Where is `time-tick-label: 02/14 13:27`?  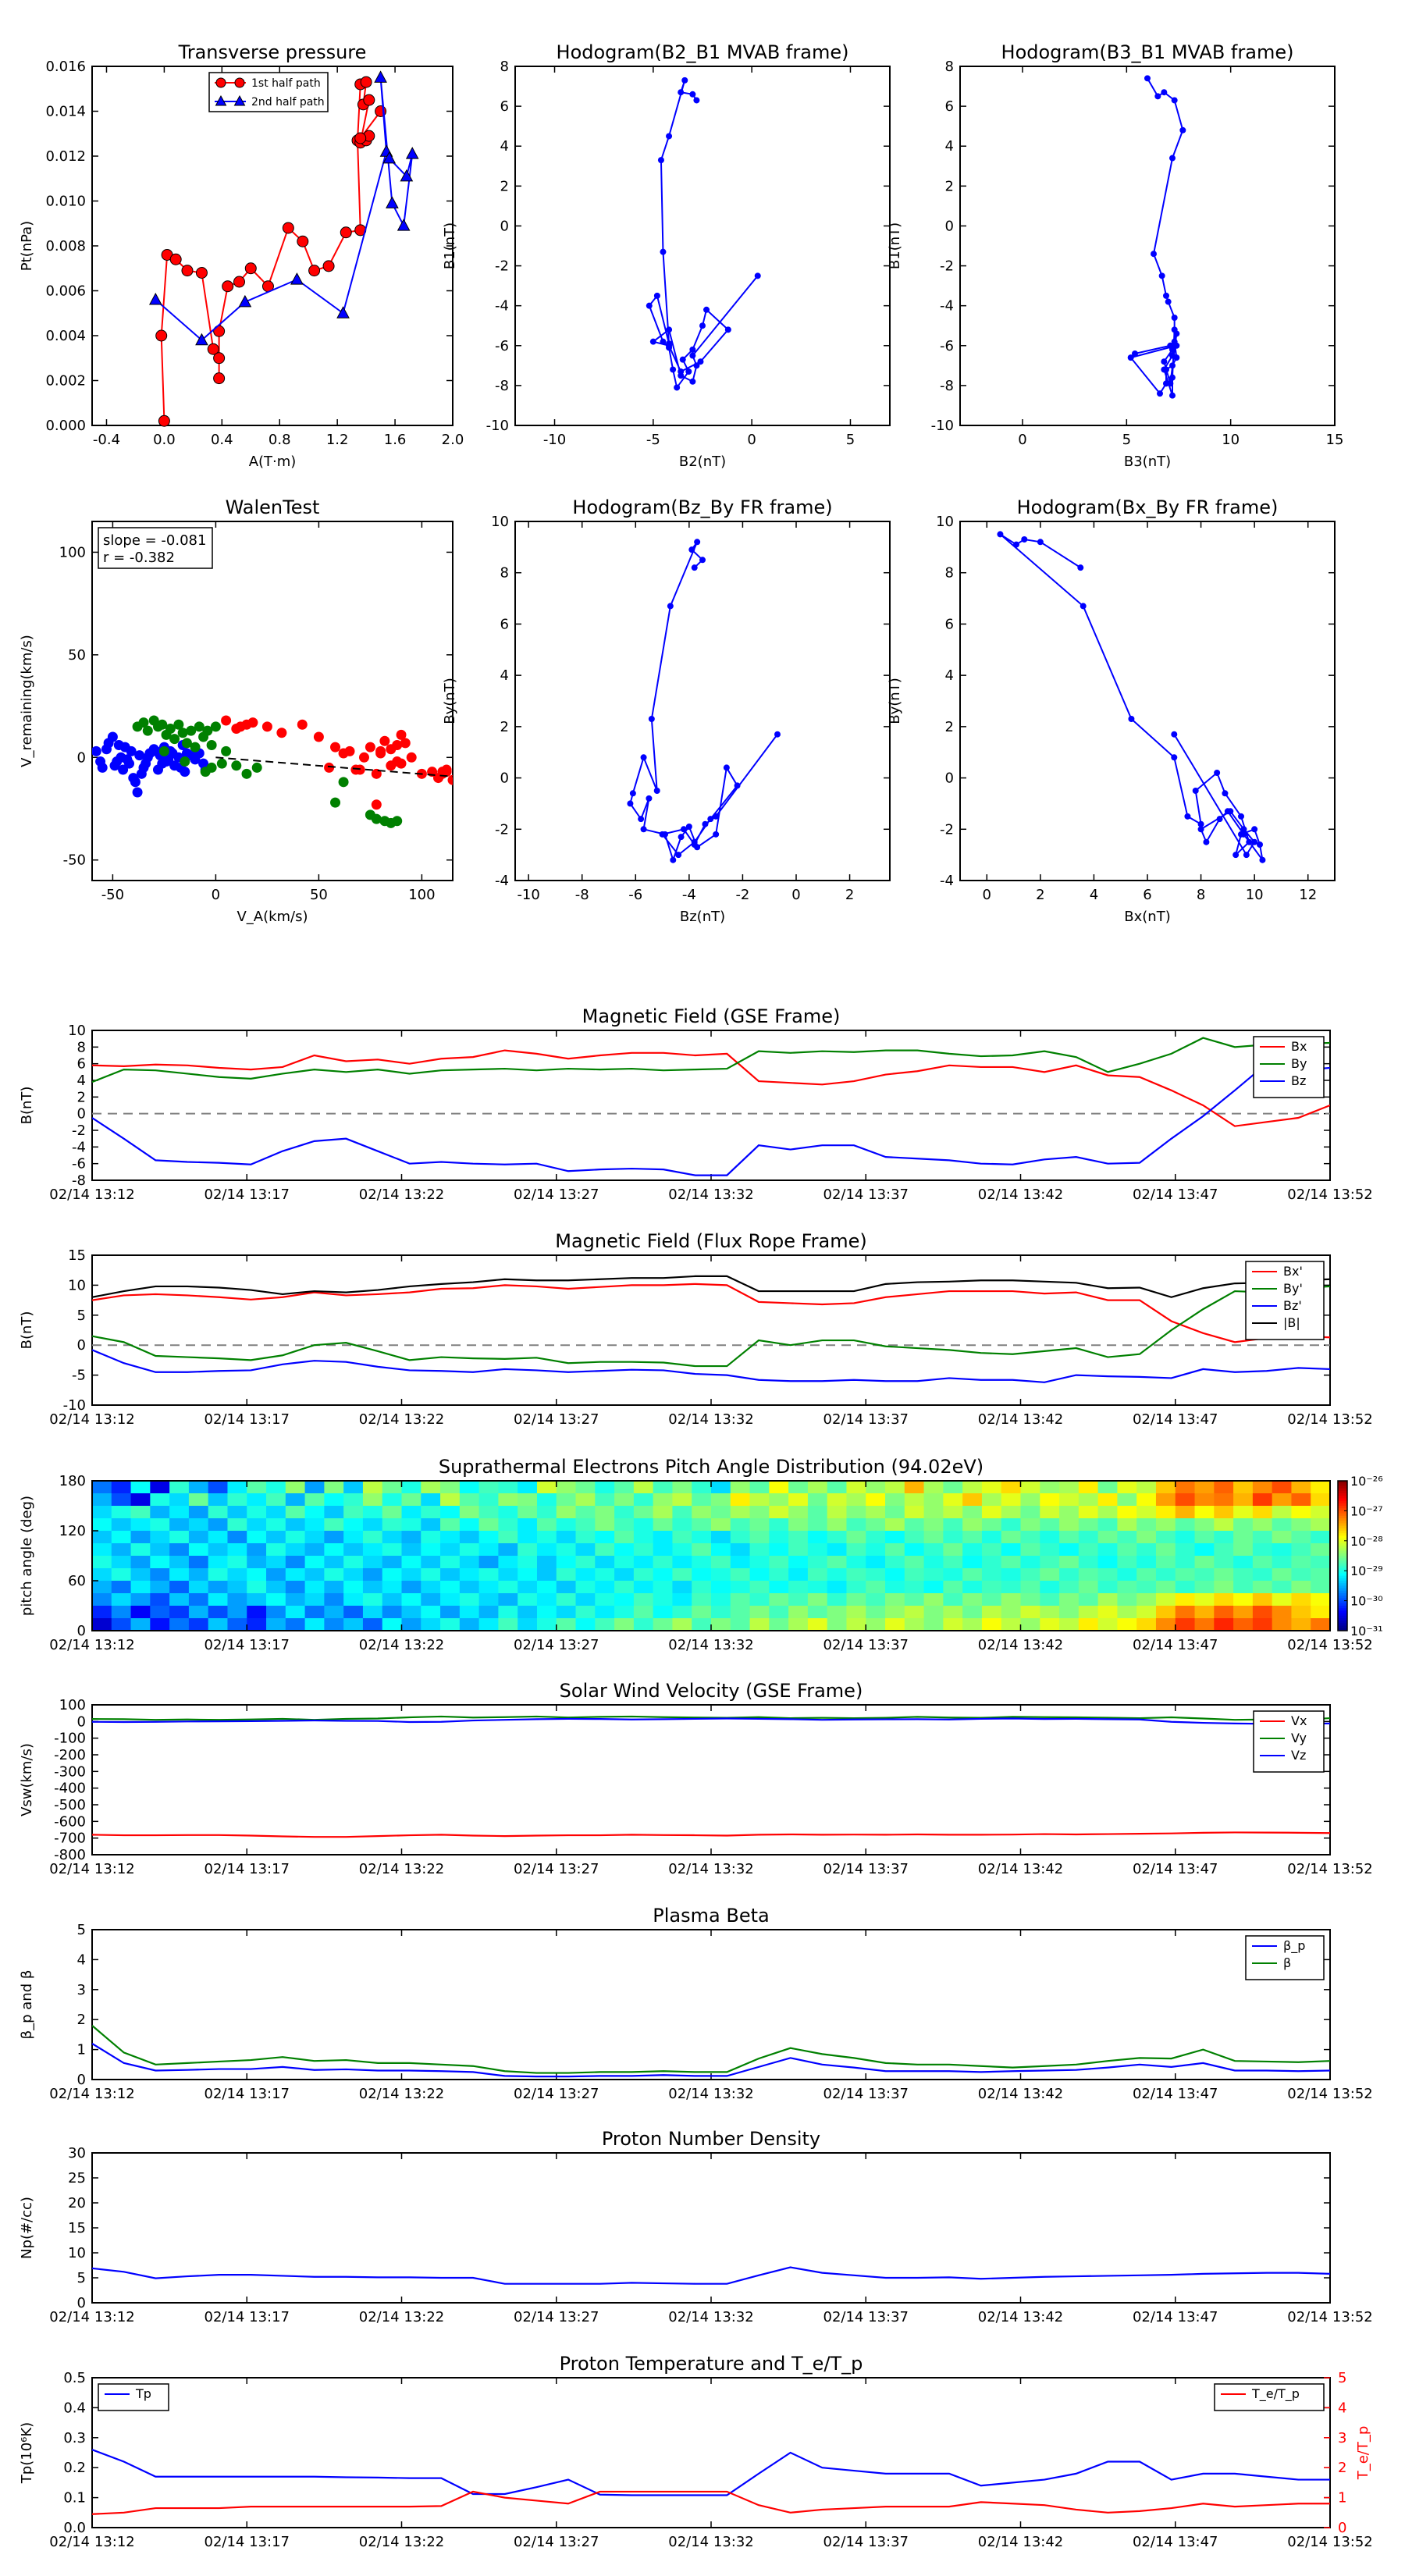
time-tick-label: 02/14 13:27 is located at coordinates (556, 2542).